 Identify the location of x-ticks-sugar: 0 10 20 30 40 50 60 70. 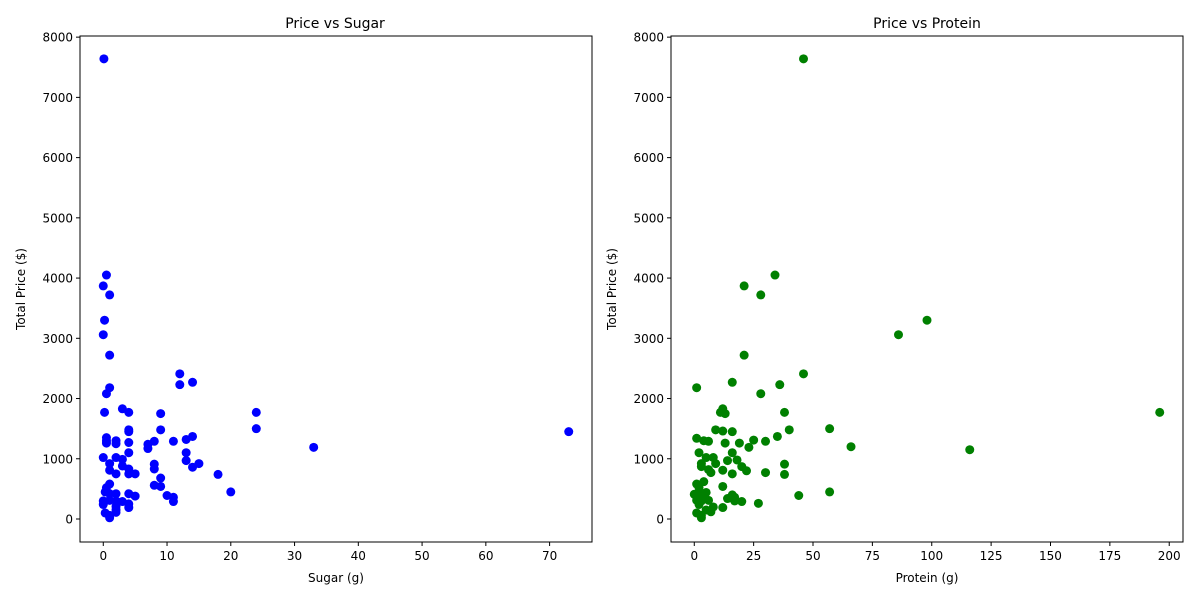
(328, 552).